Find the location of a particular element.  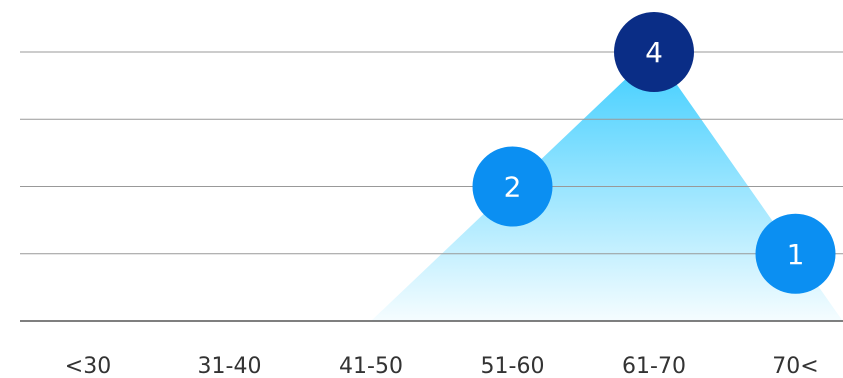

x-tick-label: 41-50 is located at coordinates (371, 366).